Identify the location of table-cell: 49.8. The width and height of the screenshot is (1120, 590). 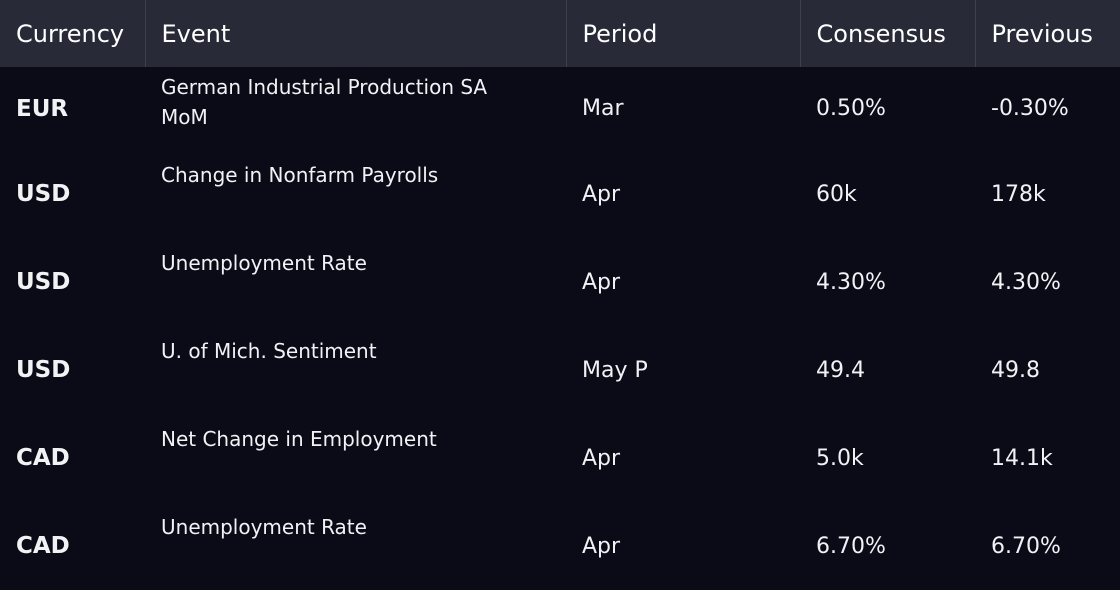
(1015, 370).